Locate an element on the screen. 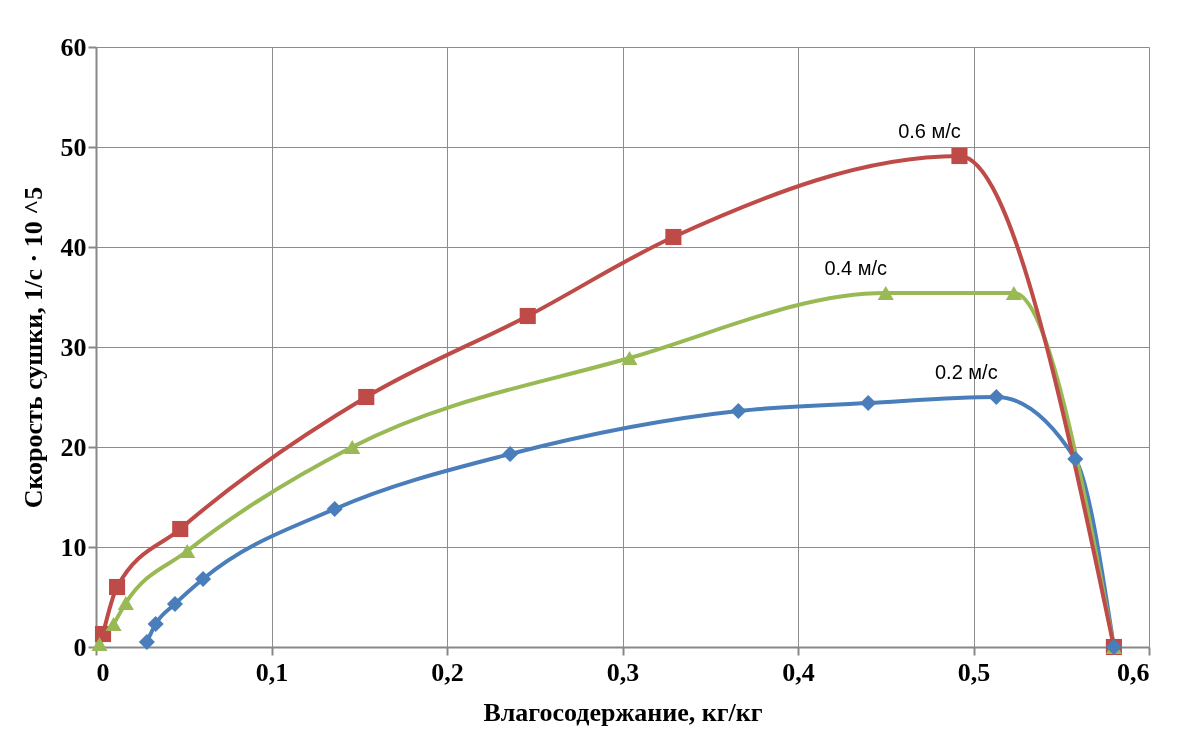 The height and width of the screenshot is (749, 1203). series-label: 0.2 м/с is located at coordinates (966, 372).